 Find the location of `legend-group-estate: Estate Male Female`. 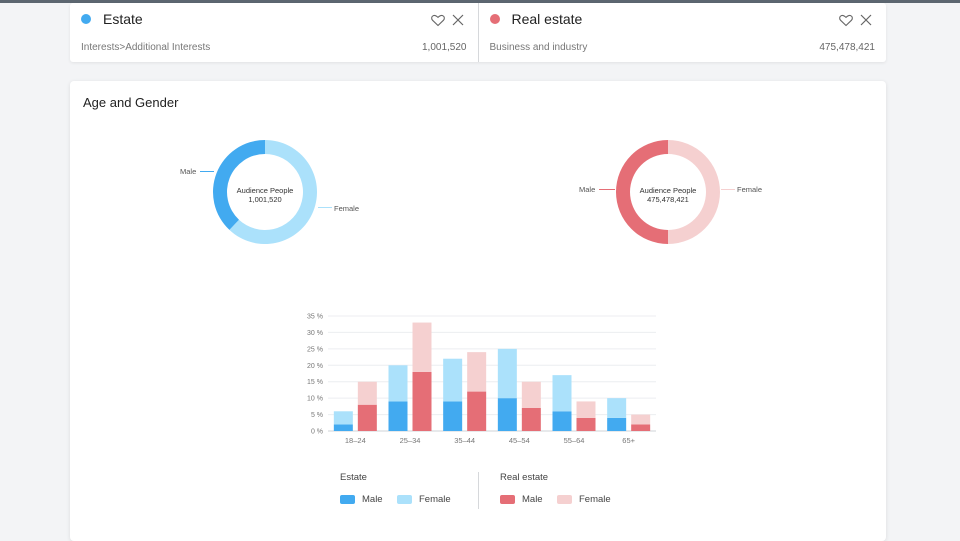

legend-group-estate: Estate Male Female is located at coordinates (395, 488).